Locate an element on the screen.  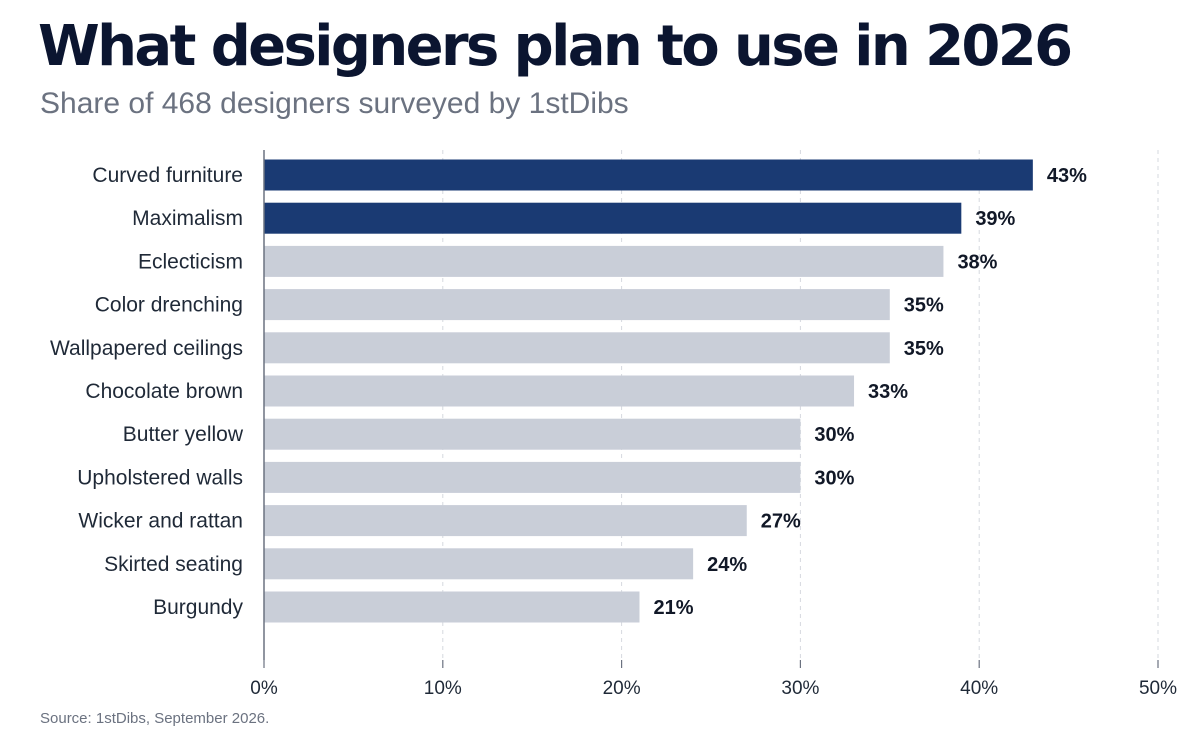
x-tick-label: 50% is located at coordinates (1158, 688).